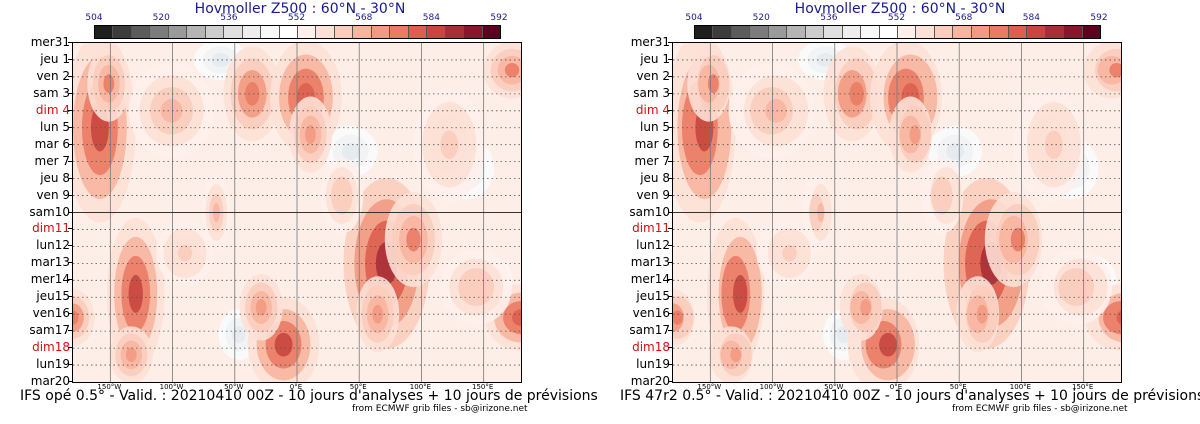 This screenshot has width=1200, height=424. I want to click on y-tick-label: dim11, so click(51, 228).